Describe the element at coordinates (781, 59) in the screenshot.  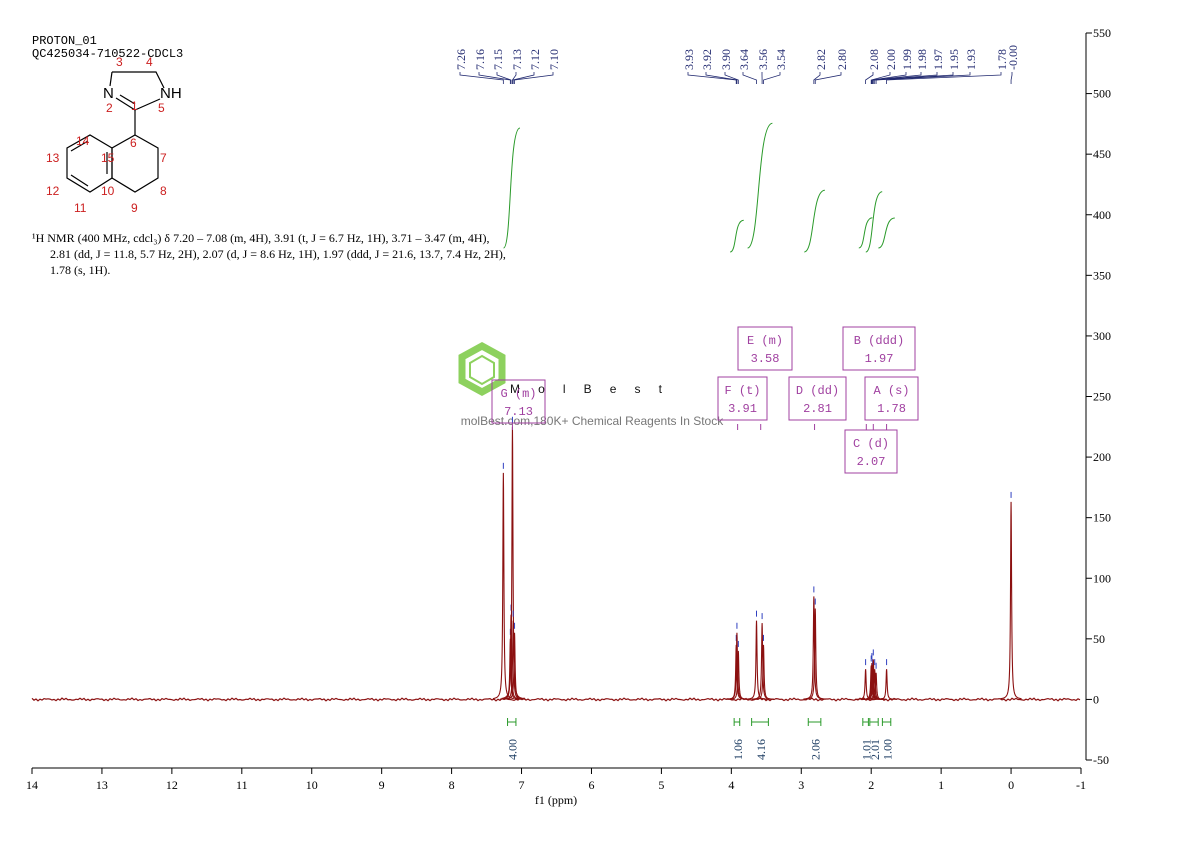
I see `peak-label: 3.54` at that location.